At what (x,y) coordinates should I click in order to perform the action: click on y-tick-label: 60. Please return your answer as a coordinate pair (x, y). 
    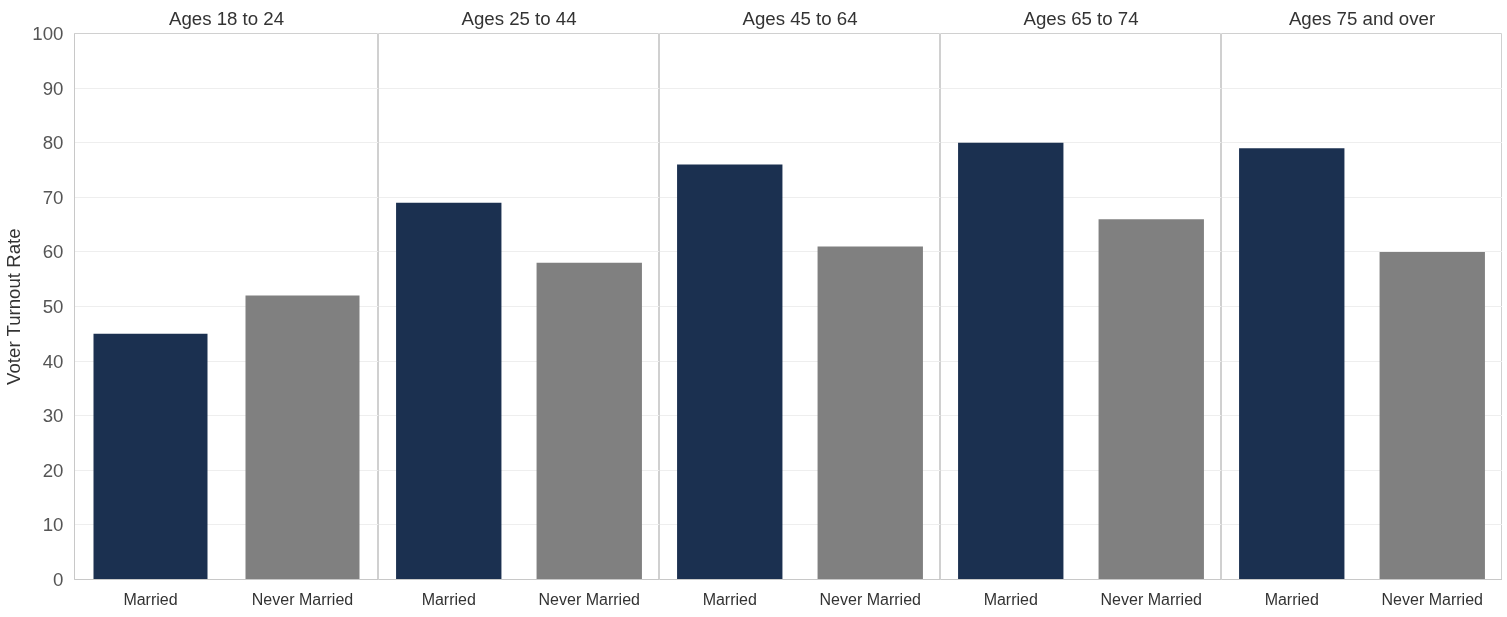
    Looking at the image, I should click on (53, 252).